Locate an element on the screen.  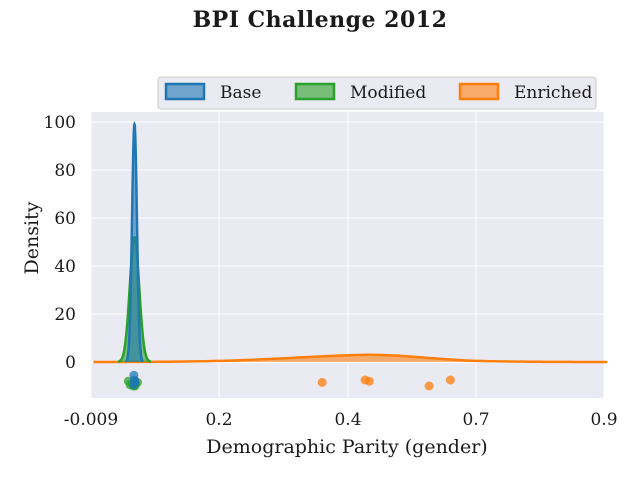
y-tick-label: 40 is located at coordinates (65, 267).